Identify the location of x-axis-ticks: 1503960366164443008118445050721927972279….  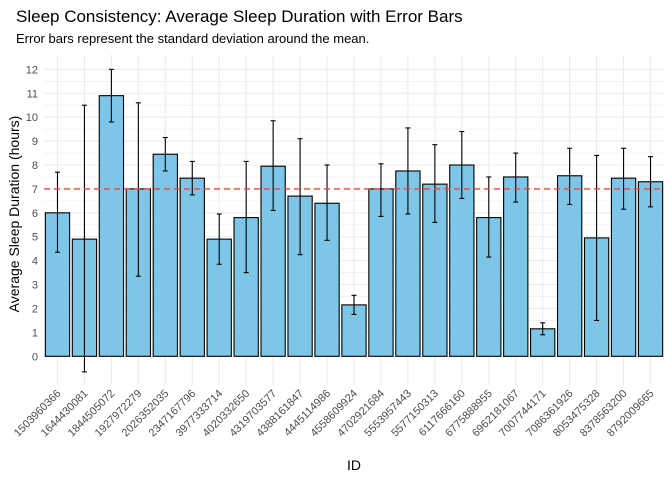
(334, 414).